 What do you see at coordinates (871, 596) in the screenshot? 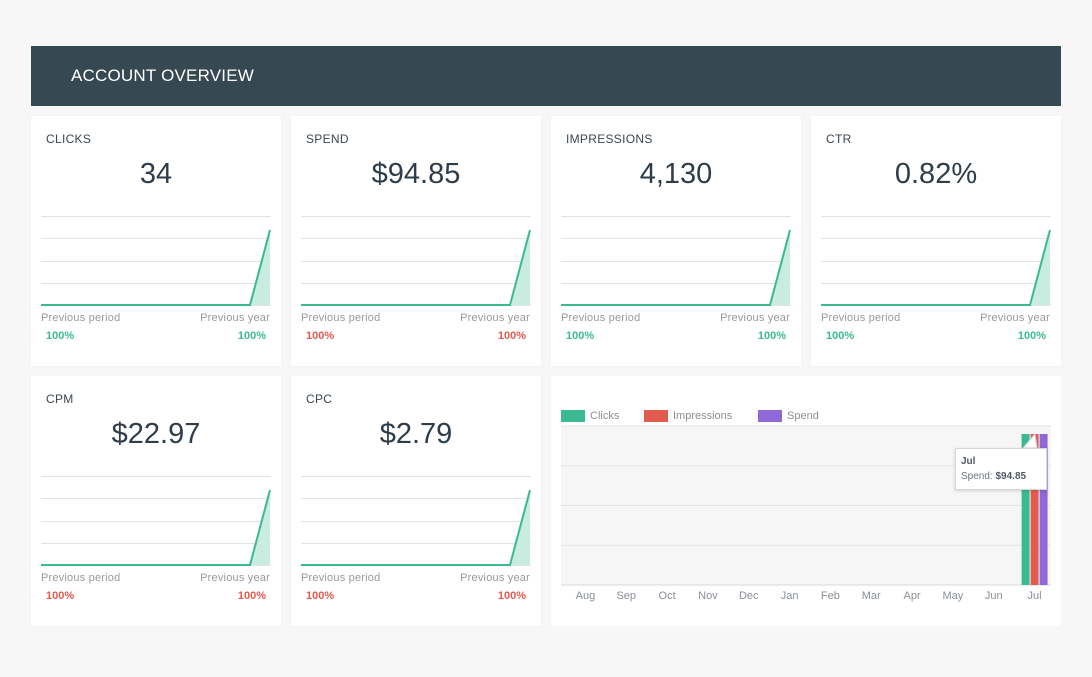
I see `x-axis-label: Mar` at bounding box center [871, 596].